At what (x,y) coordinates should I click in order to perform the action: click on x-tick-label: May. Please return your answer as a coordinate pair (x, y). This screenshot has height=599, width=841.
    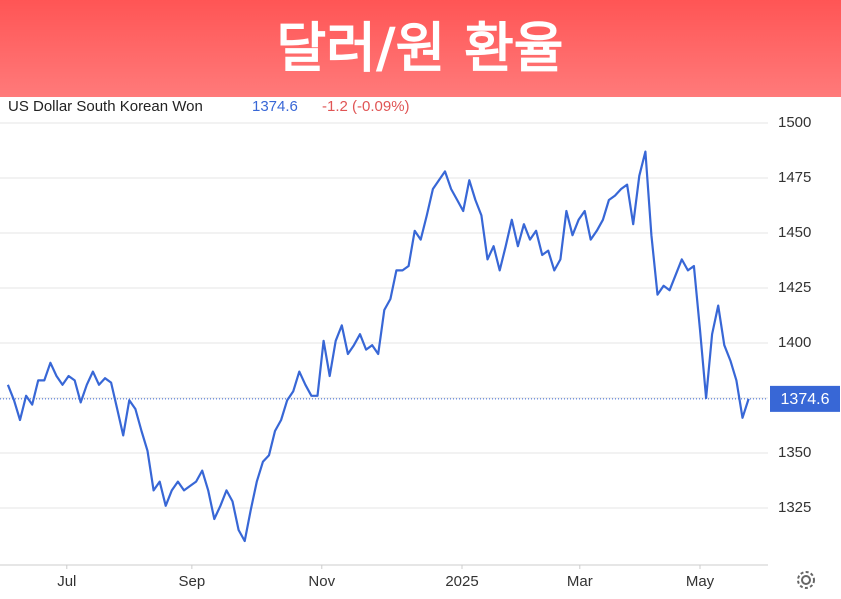
    Looking at the image, I should click on (700, 581).